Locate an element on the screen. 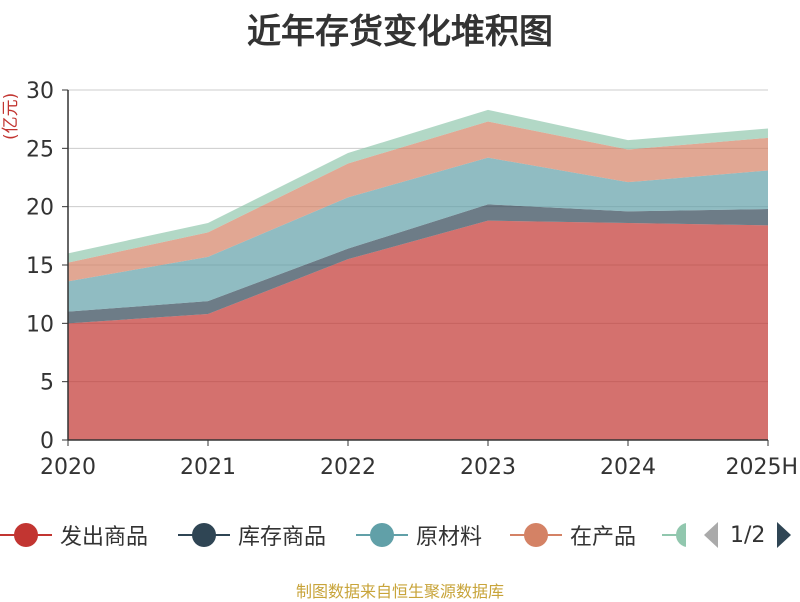 The height and width of the screenshot is (602, 800). legend-next-icon is located at coordinates (784, 535).